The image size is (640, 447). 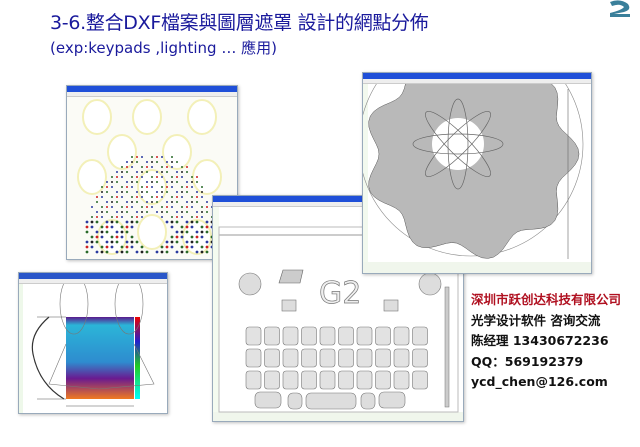 I want to click on email-address: ycd_chen@126.com, so click(x=539, y=381).